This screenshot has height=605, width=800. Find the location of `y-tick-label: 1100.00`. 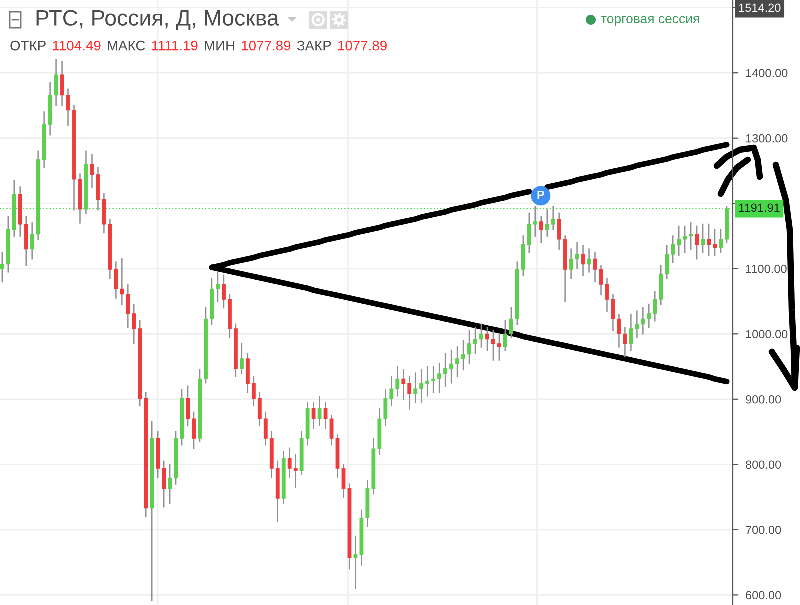

y-tick-label: 1100.00 is located at coordinates (766, 269).